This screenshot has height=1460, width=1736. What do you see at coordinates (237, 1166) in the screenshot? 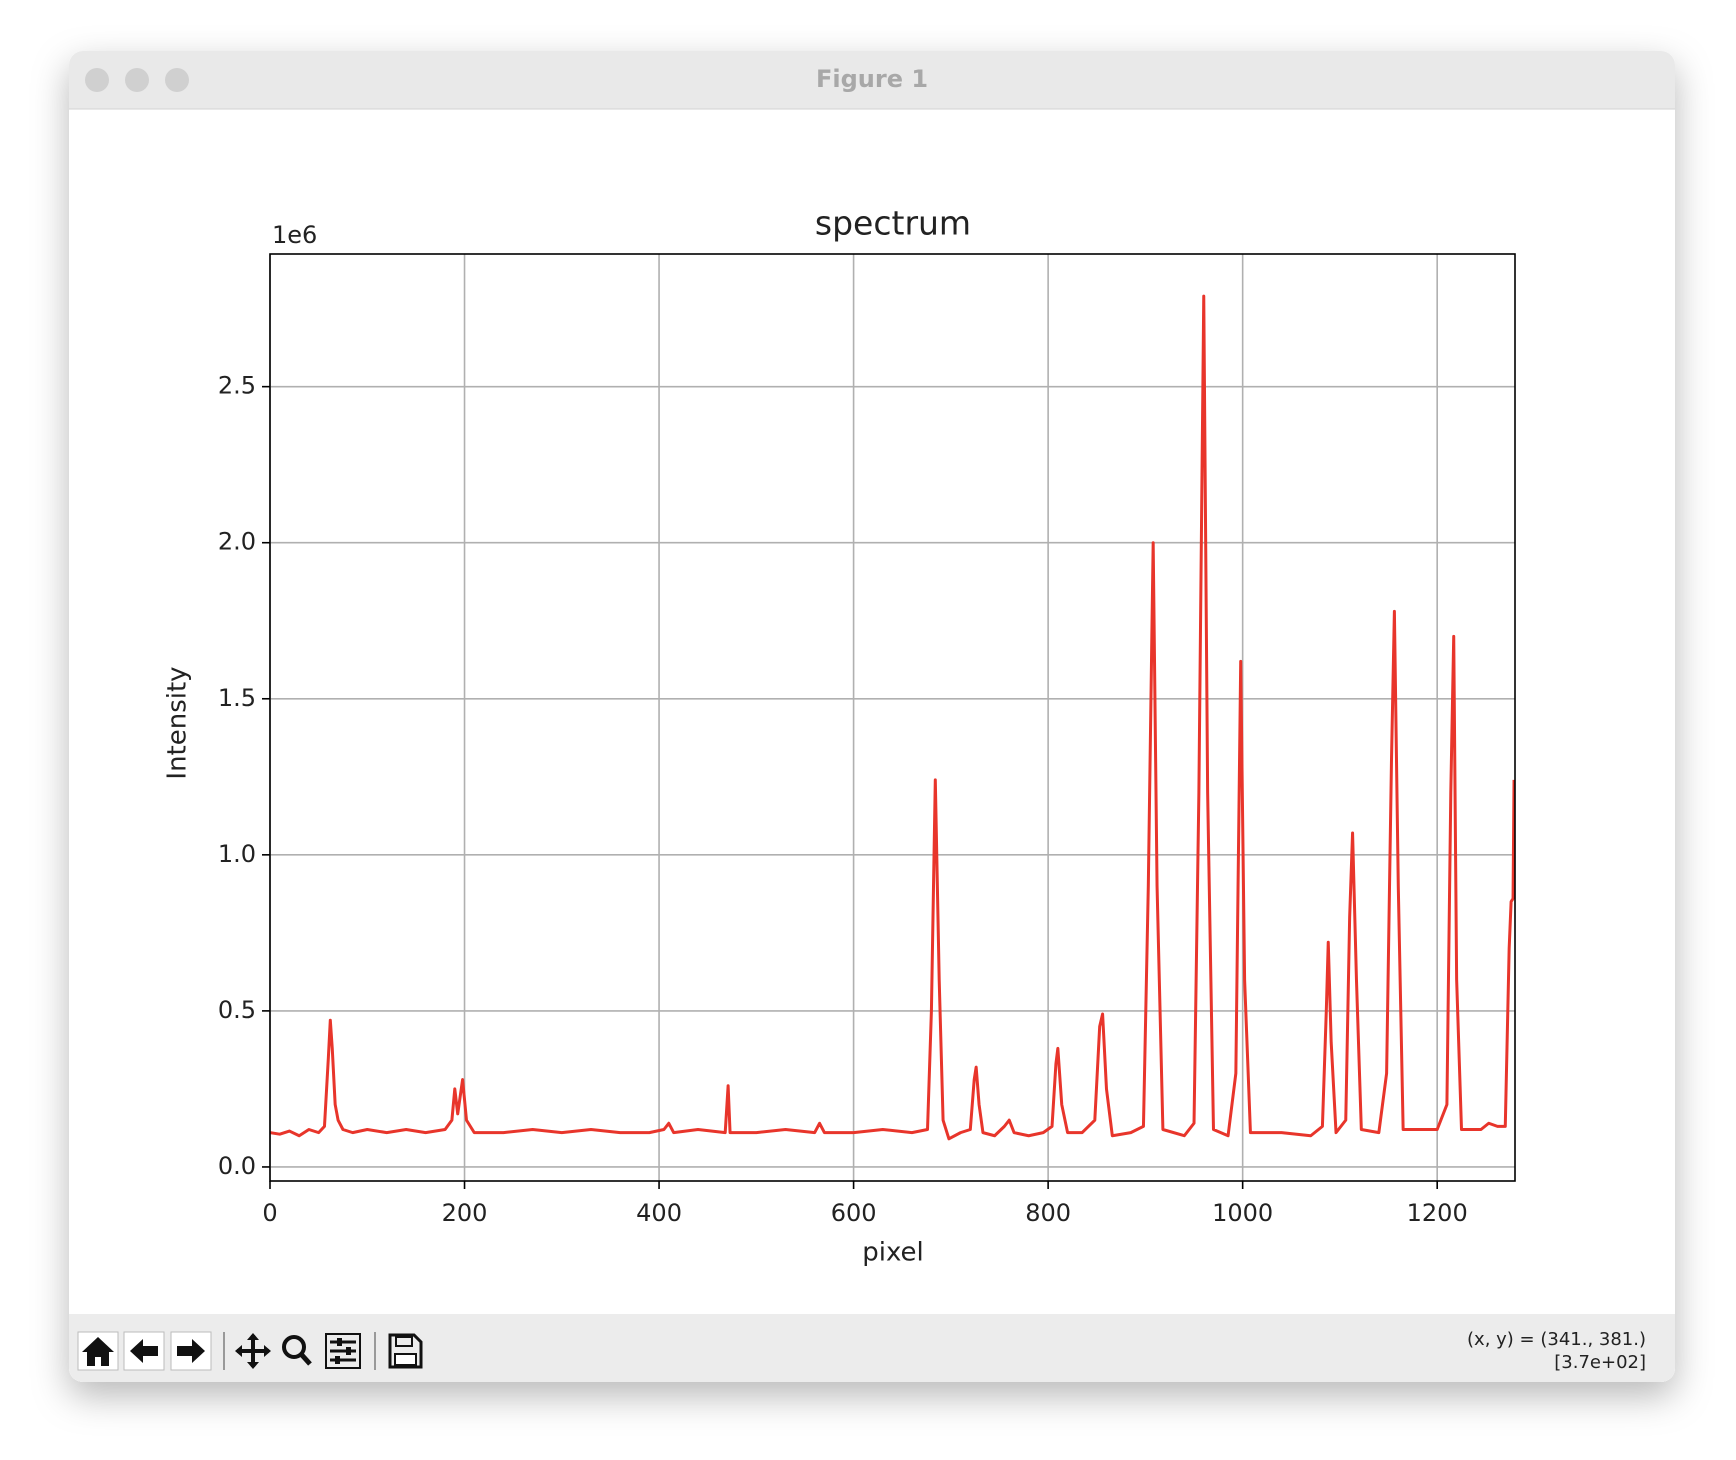
I see `y-tick-label: 0.0` at bounding box center [237, 1166].